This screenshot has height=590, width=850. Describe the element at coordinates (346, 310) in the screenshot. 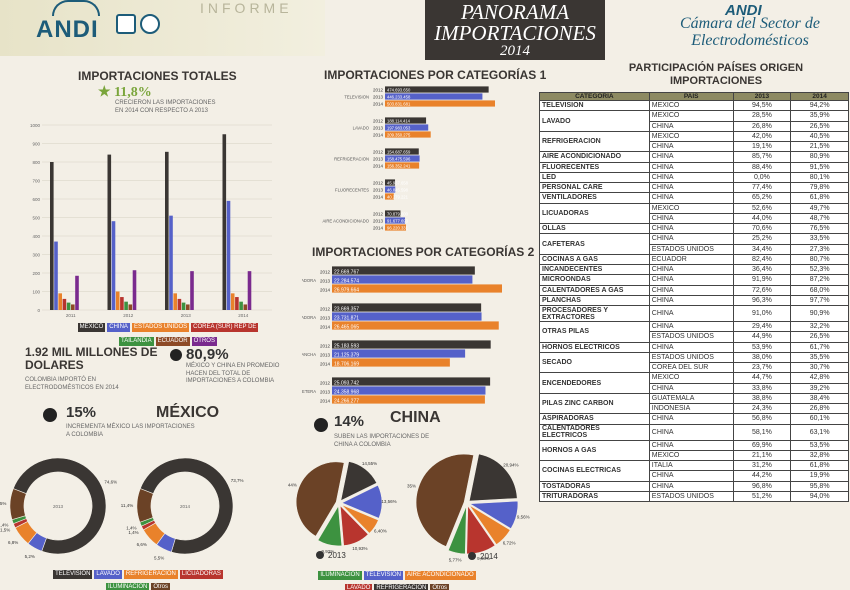

I see `value-label: 23.669.357` at that location.